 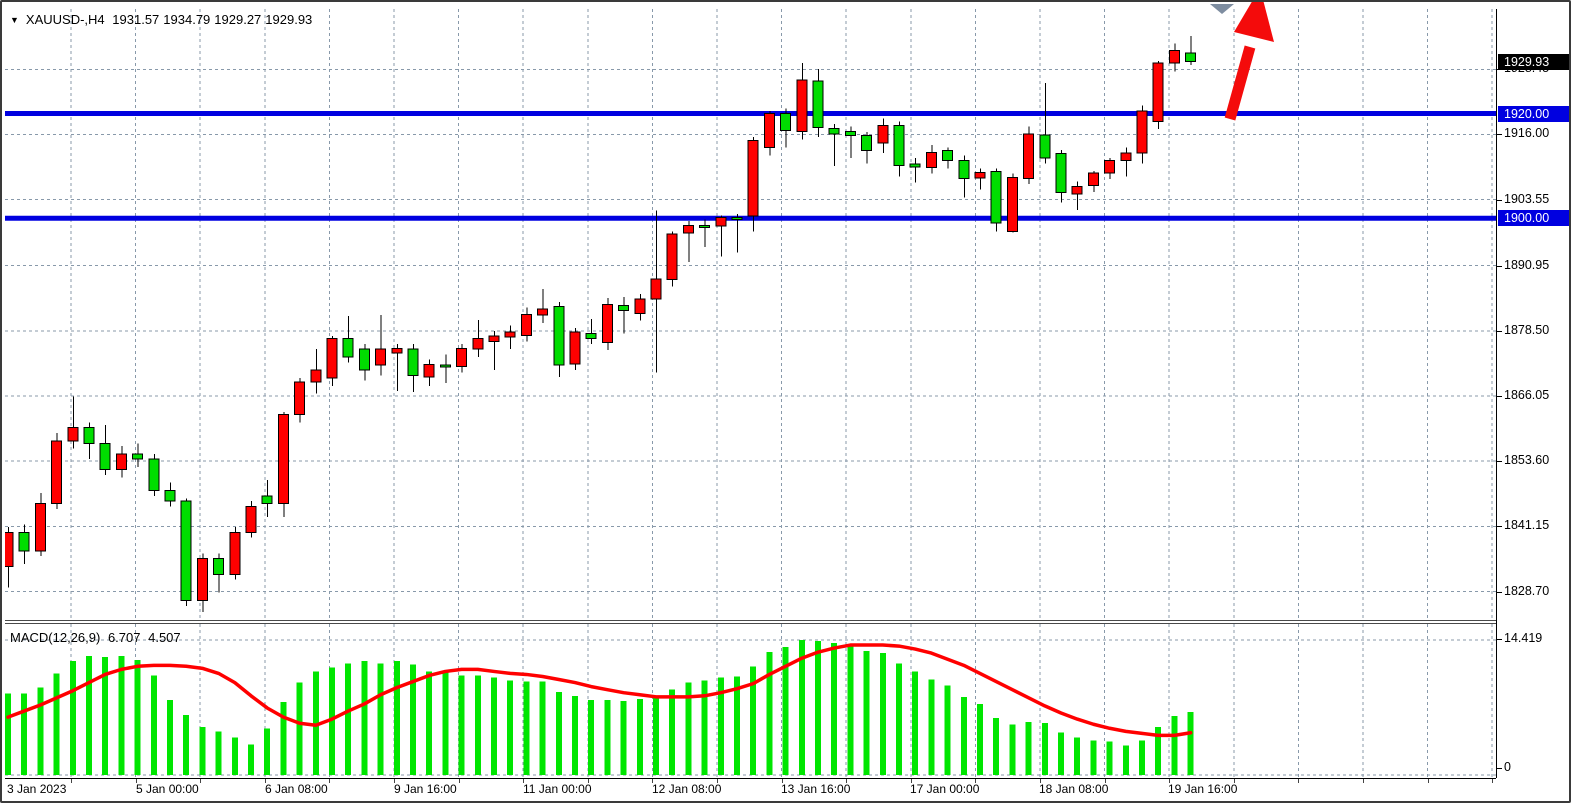 What do you see at coordinates (55, 637) in the screenshot?
I see `macd-name: MACD(12,26,9)` at bounding box center [55, 637].